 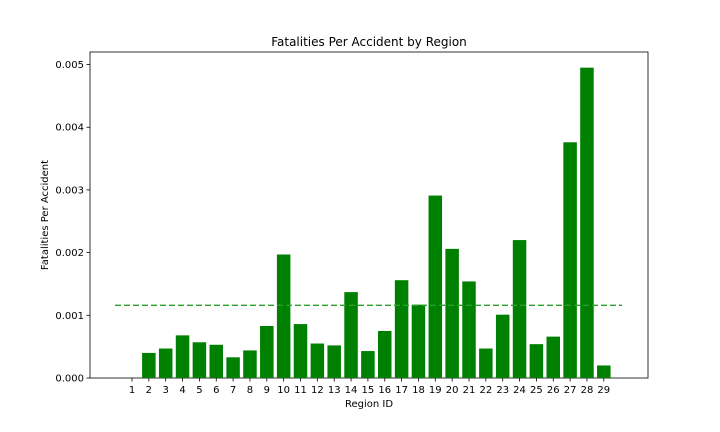 What do you see at coordinates (182, 390) in the screenshot?
I see `x-tick-label: 4` at bounding box center [182, 390].